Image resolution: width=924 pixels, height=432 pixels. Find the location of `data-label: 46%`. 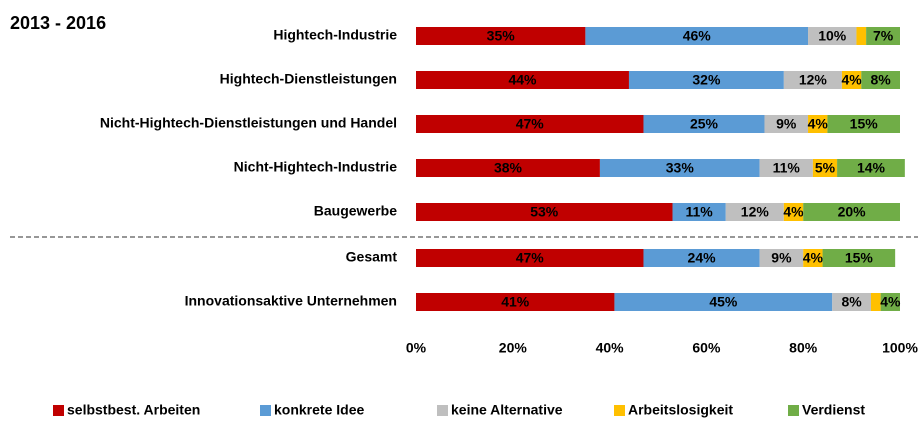

data-label: 46% is located at coordinates (697, 36).